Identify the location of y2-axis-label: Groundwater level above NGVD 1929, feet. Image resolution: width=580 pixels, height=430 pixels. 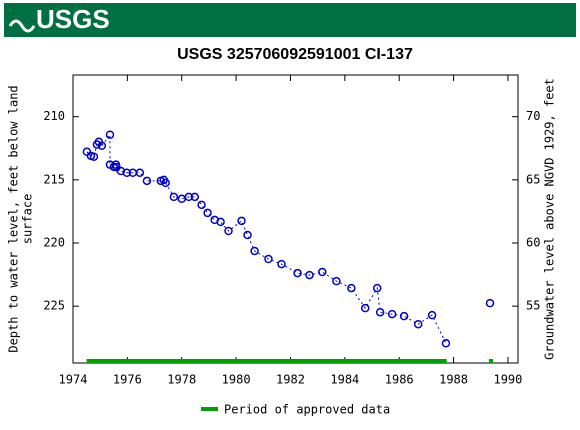
(550, 219).